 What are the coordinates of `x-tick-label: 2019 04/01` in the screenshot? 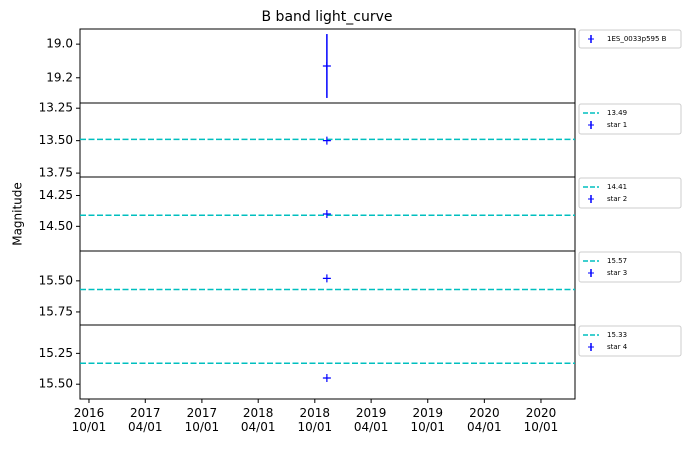 It's located at (371, 420).